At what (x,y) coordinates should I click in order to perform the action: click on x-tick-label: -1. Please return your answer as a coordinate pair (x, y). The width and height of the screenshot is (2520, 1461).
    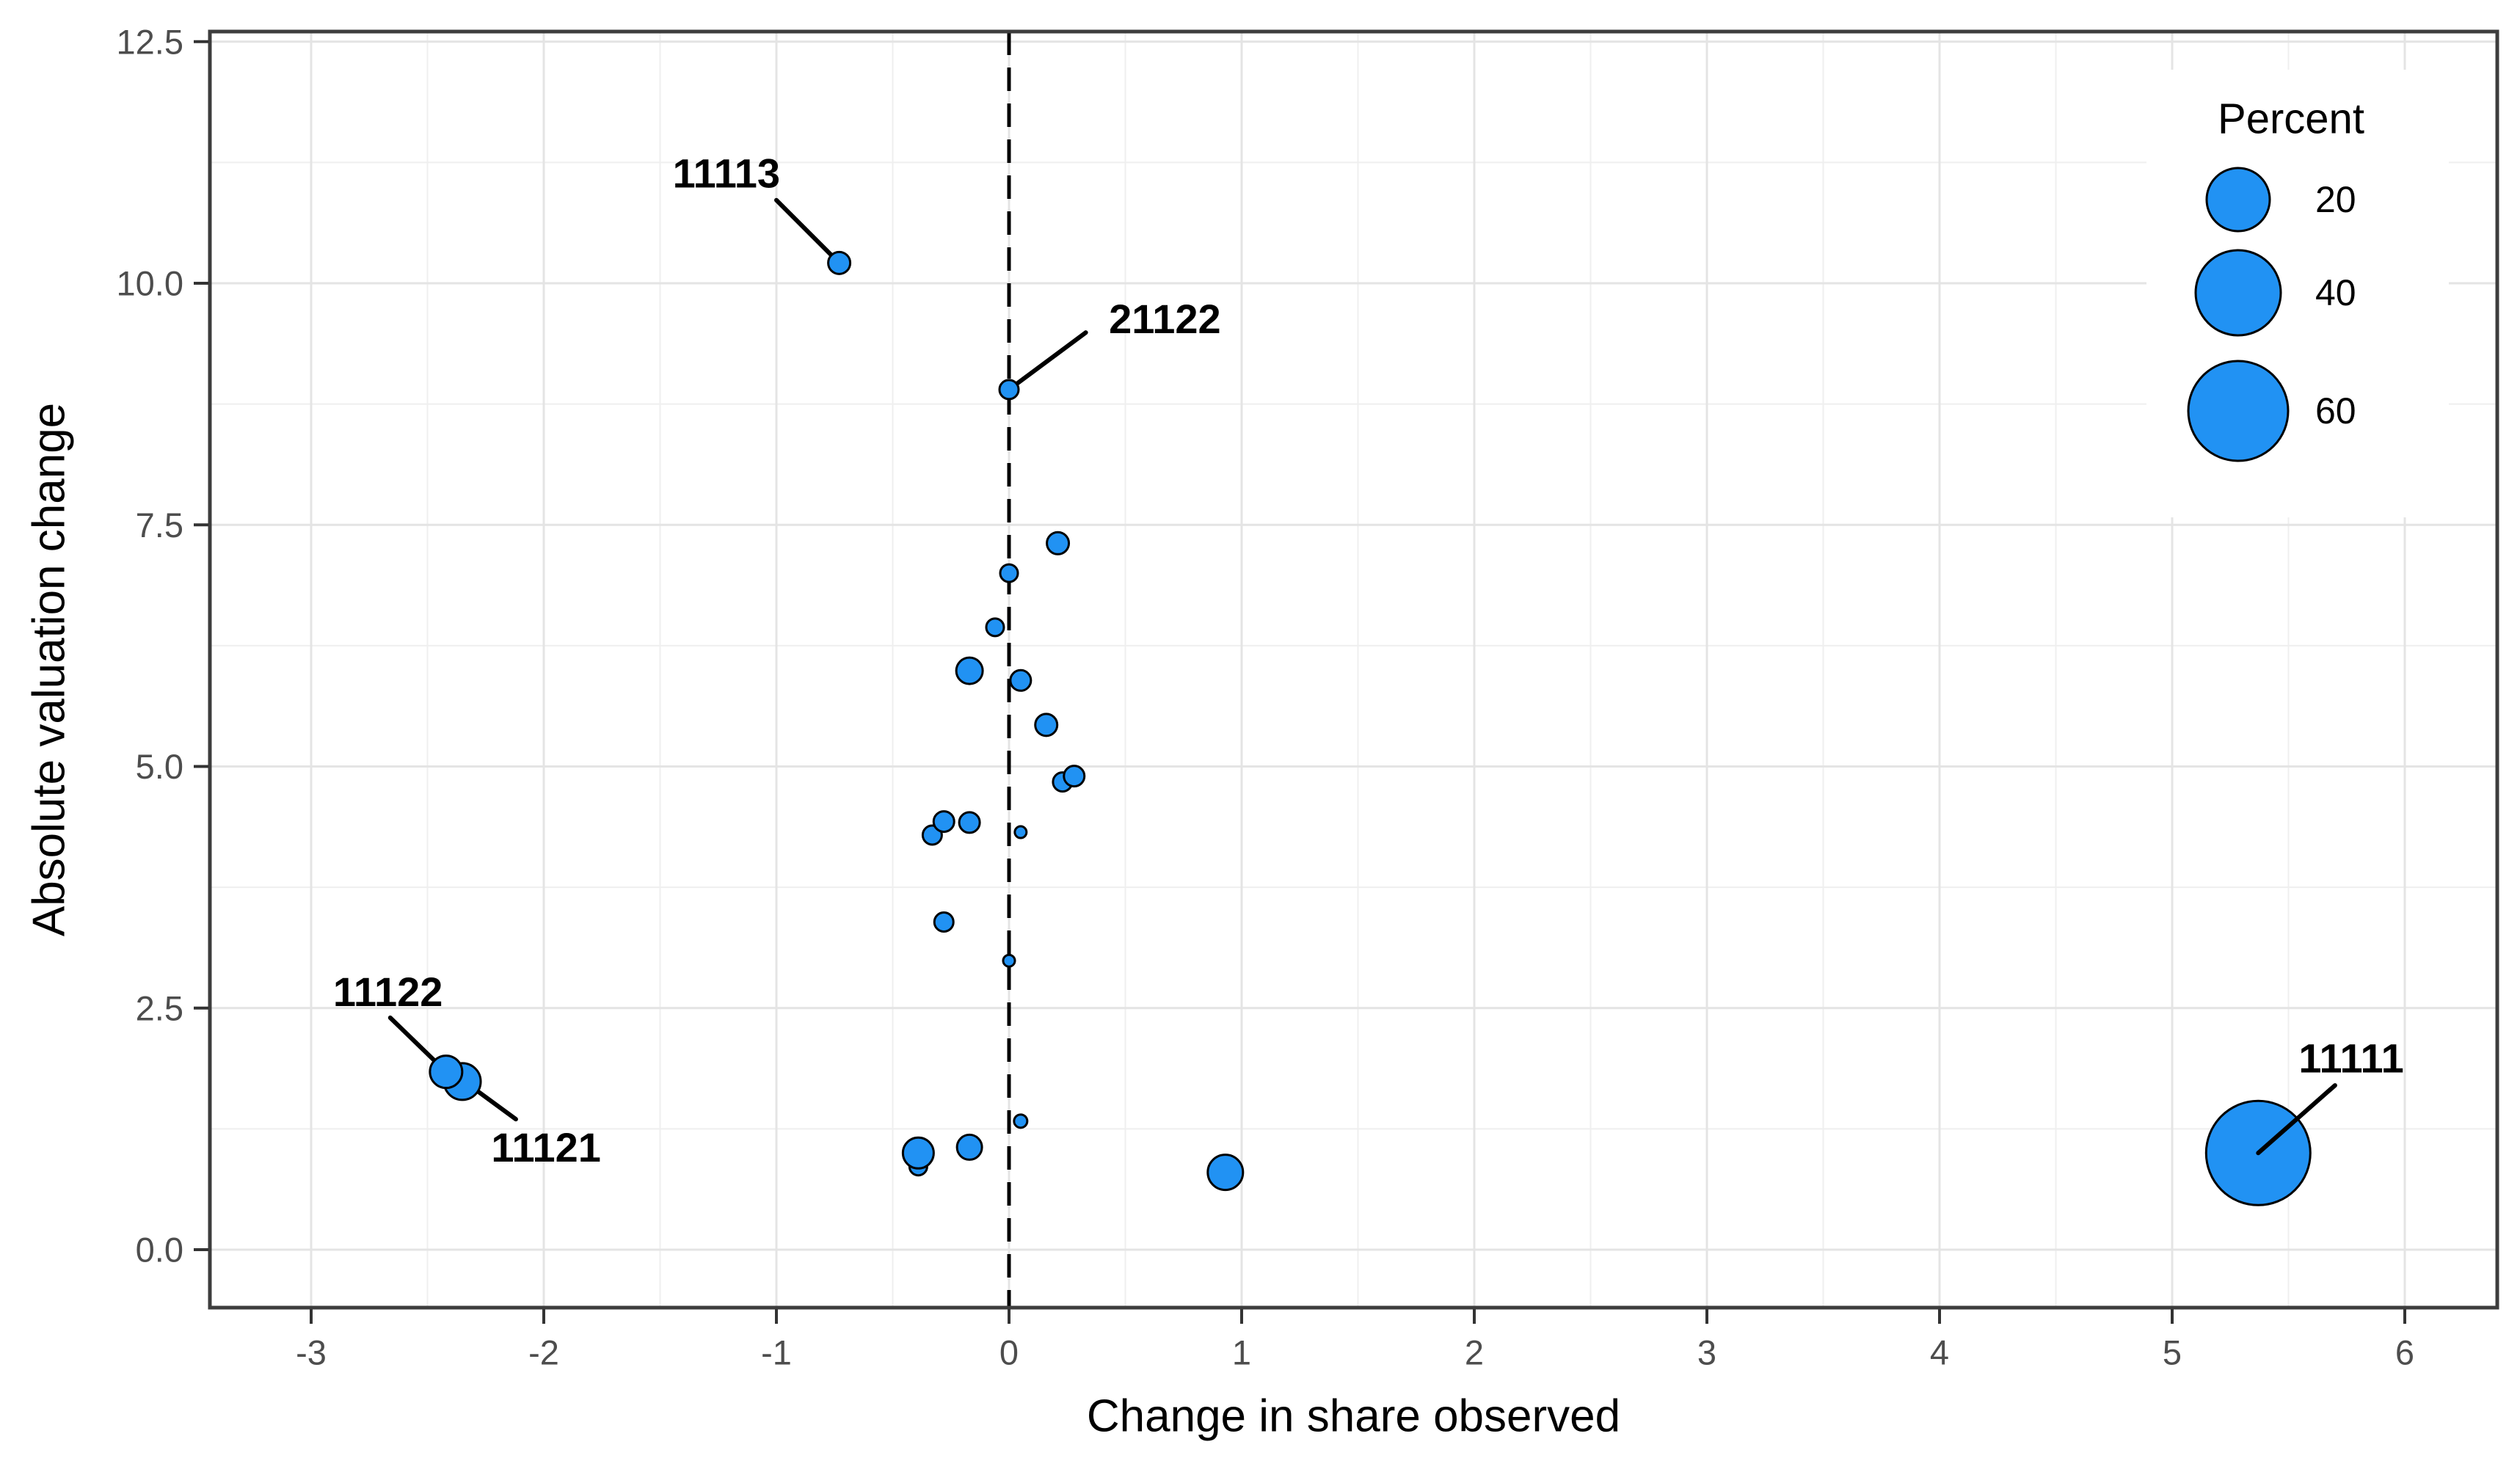
    Looking at the image, I should click on (776, 1352).